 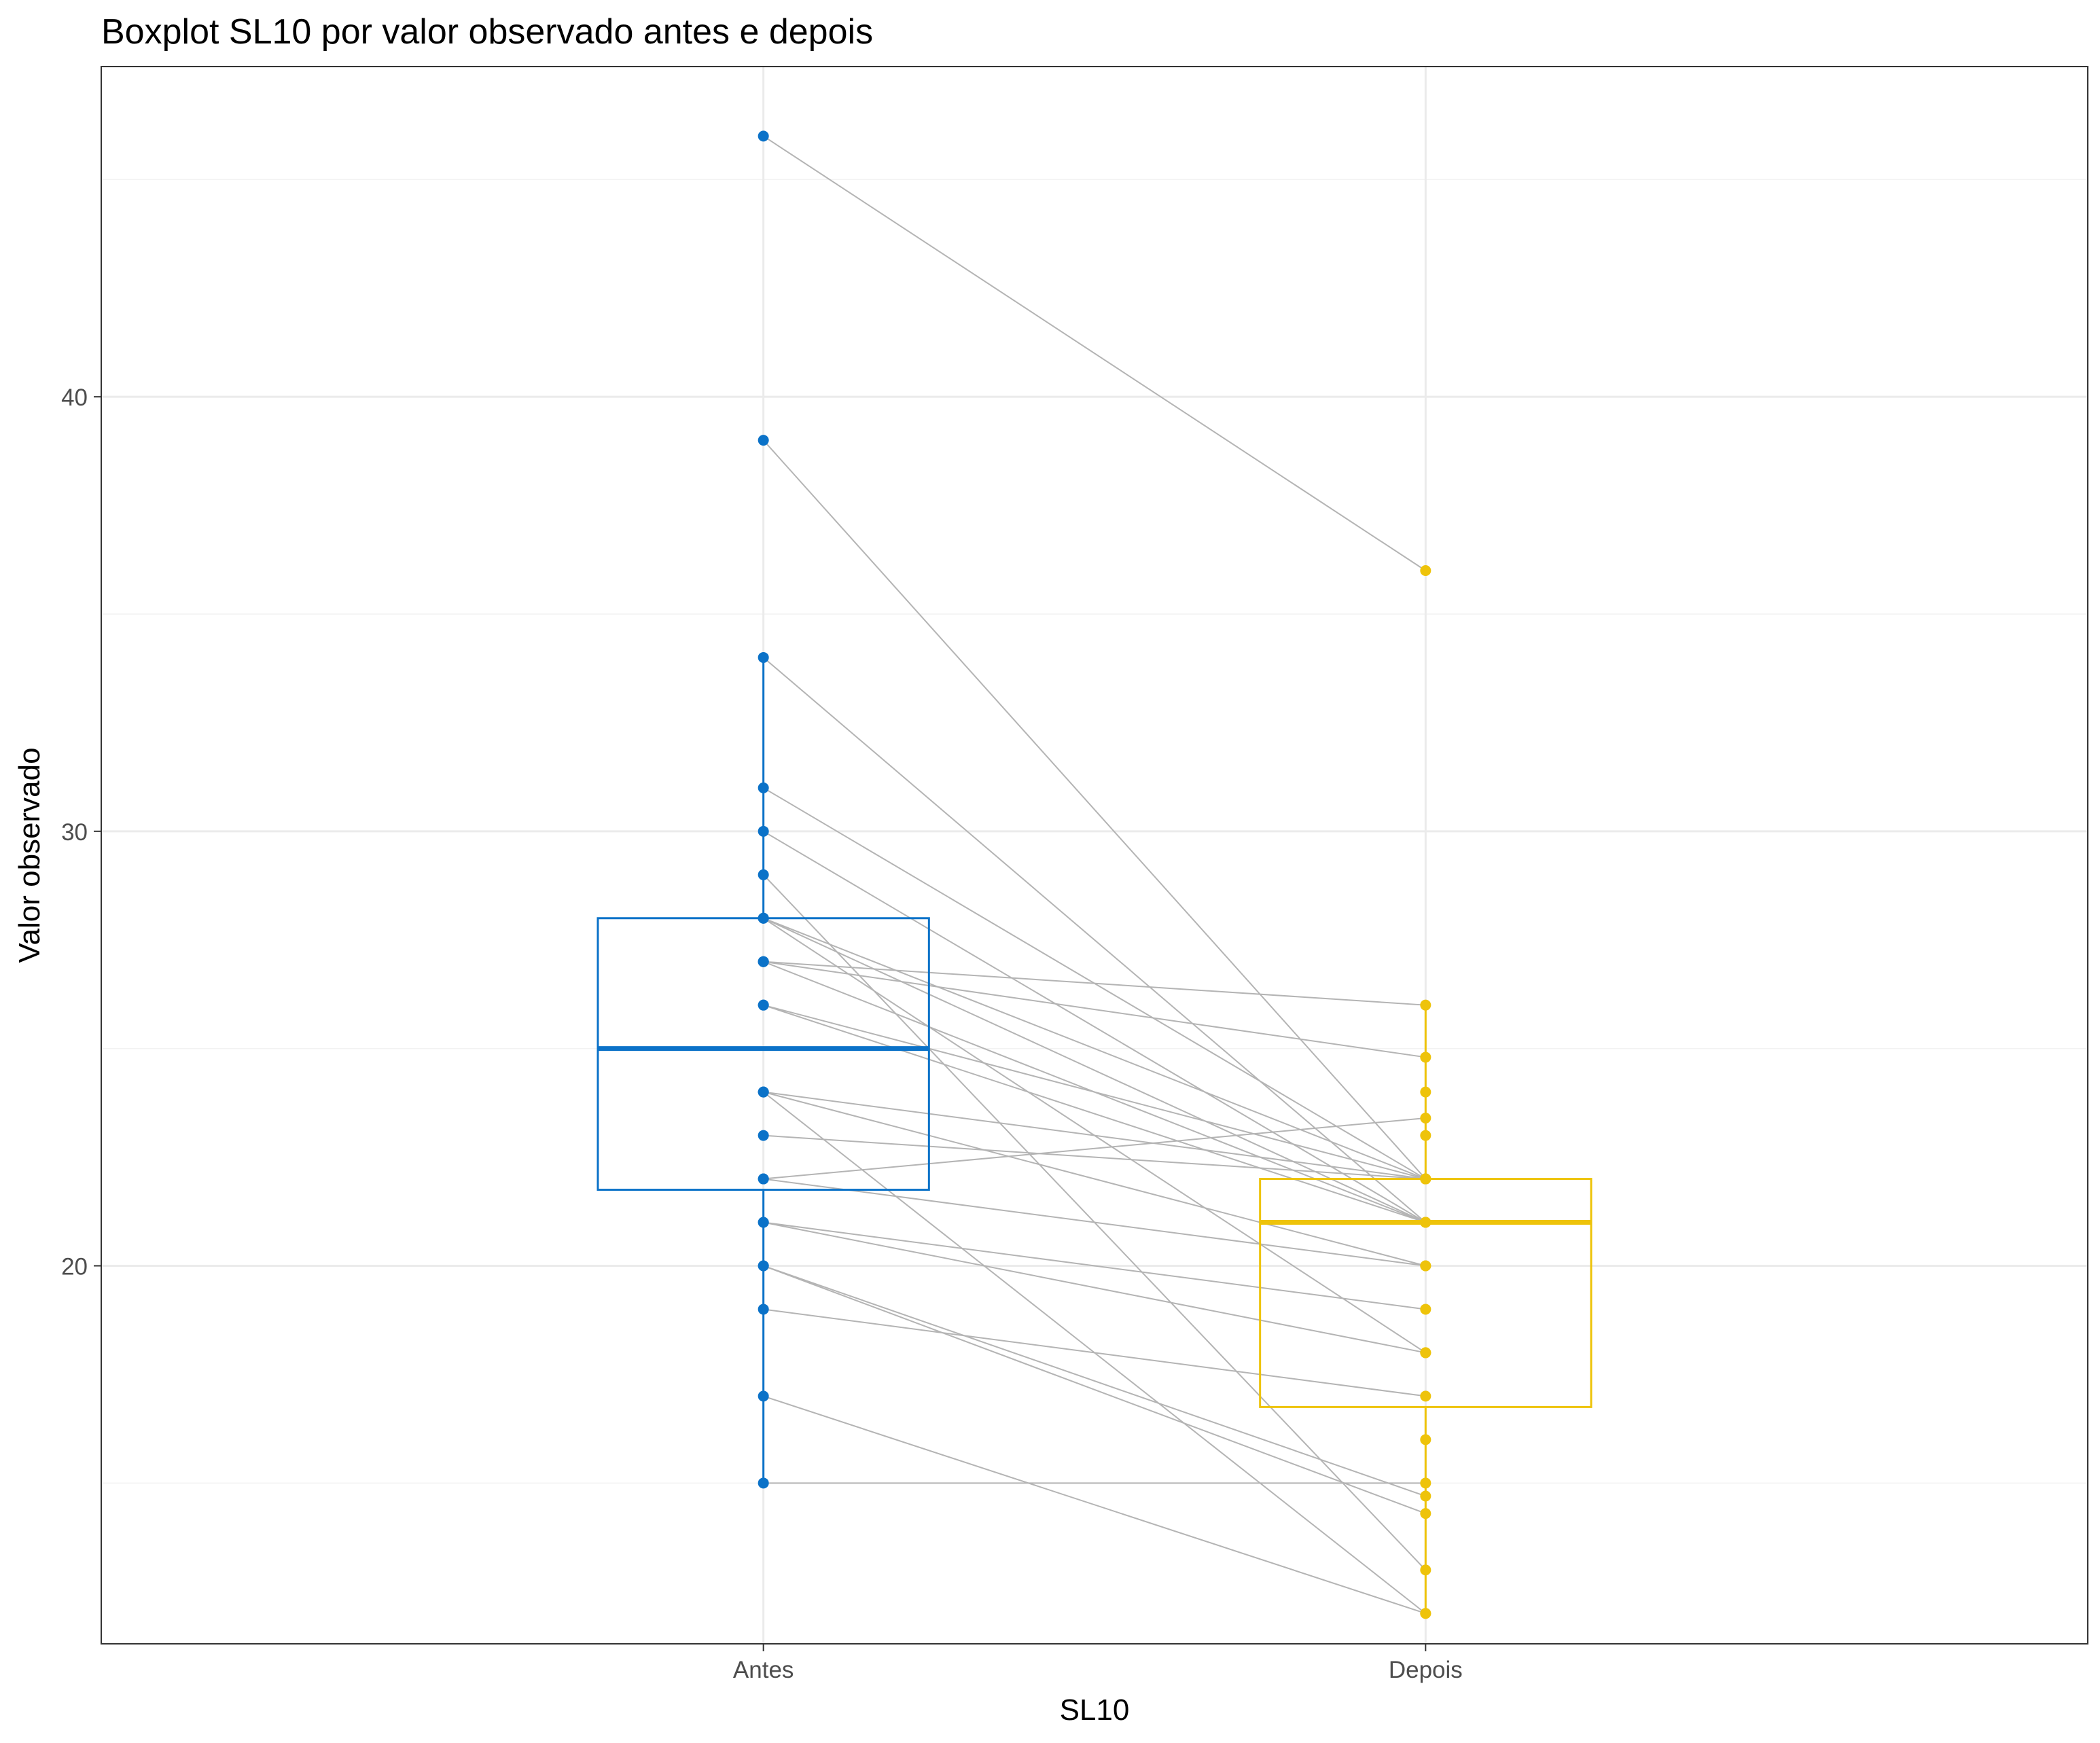 I want to click on y-tick-label: 20, so click(x=74, y=1266).